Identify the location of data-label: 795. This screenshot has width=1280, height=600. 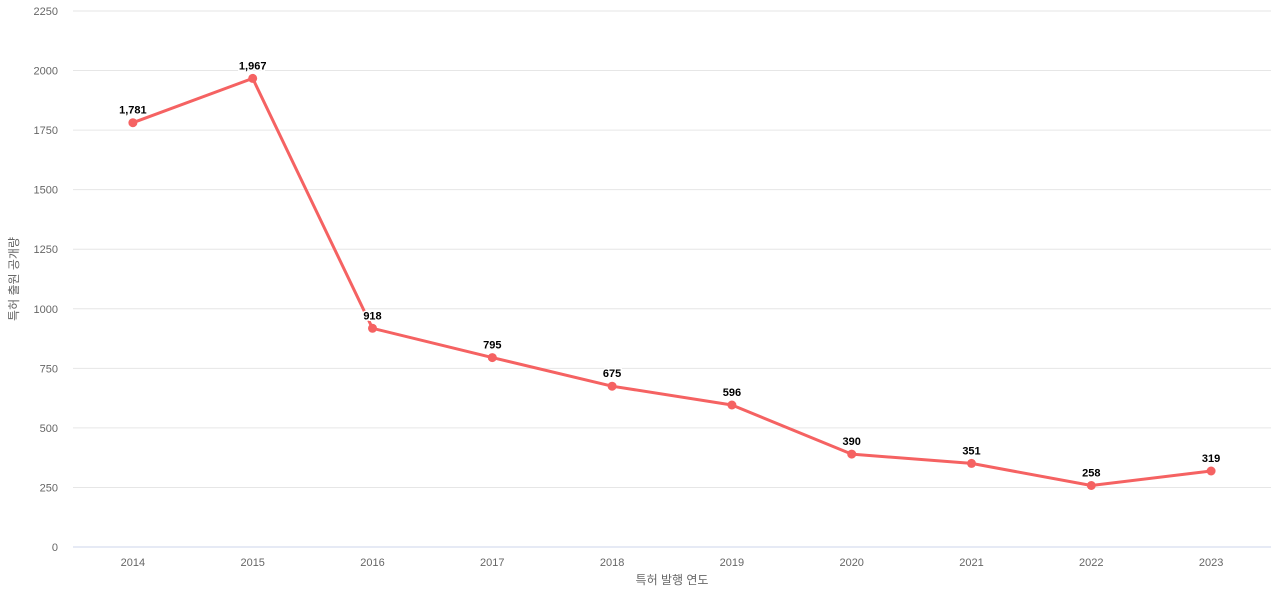
(492, 346).